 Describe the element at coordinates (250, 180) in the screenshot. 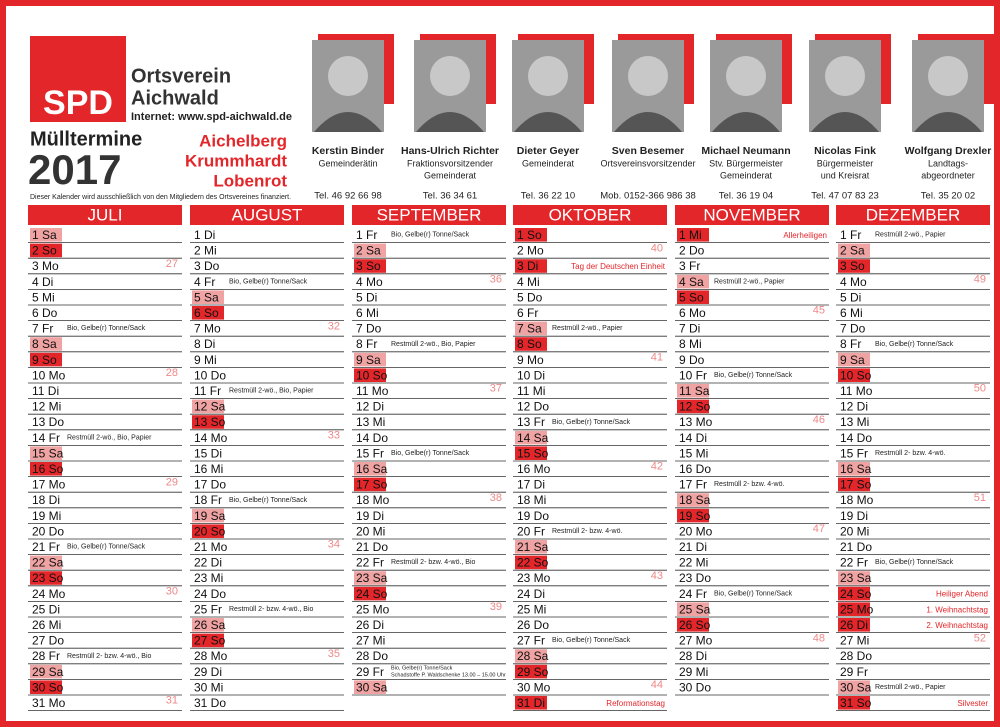

I see `place: Lobenrot` at that location.